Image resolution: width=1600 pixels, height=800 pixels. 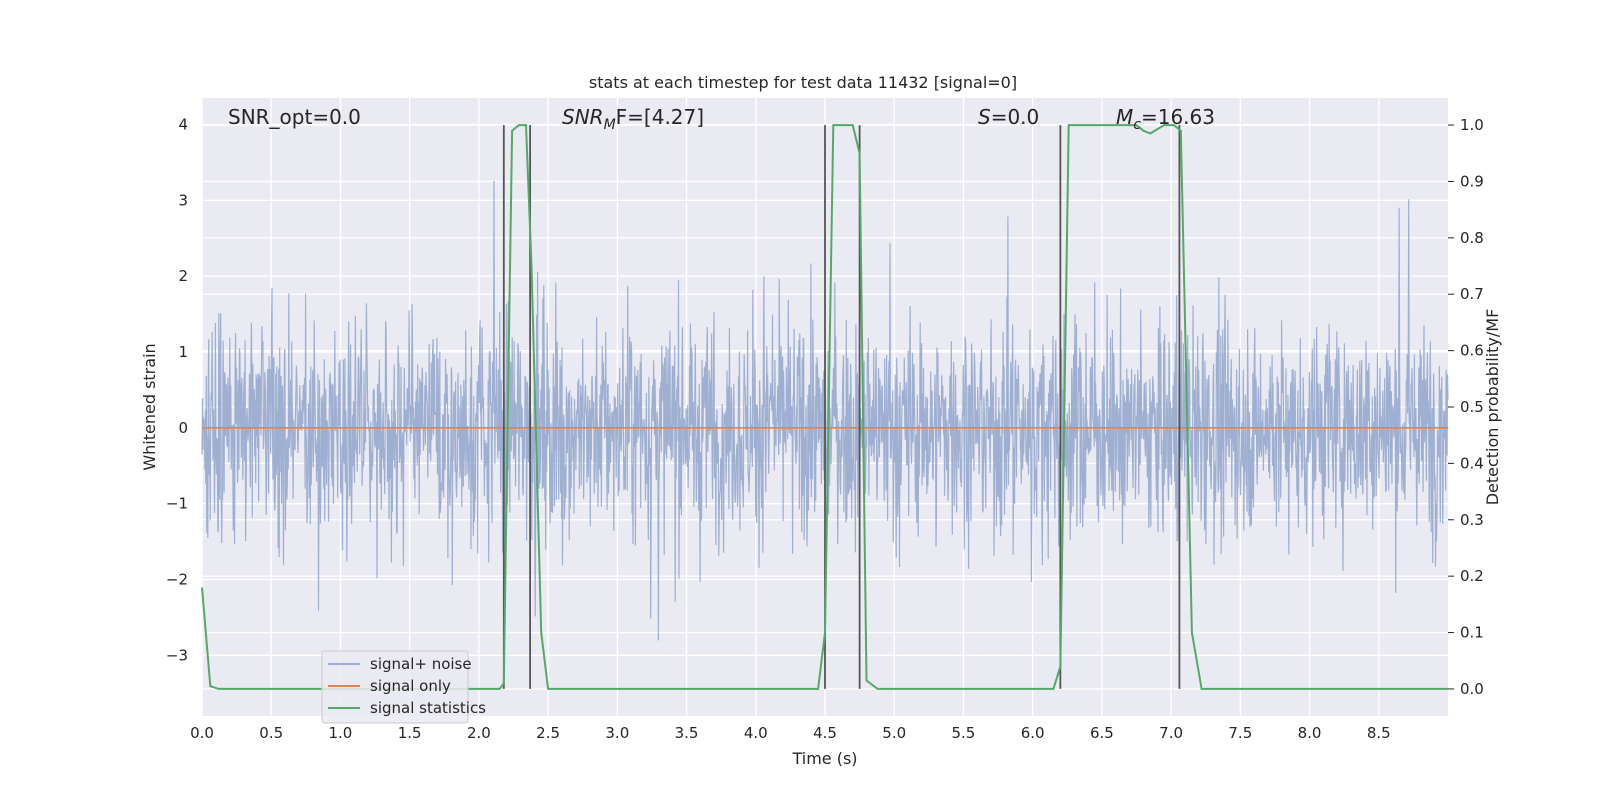 What do you see at coordinates (1472, 520) in the screenshot?
I see `y2-tick-label: 0.3` at bounding box center [1472, 520].